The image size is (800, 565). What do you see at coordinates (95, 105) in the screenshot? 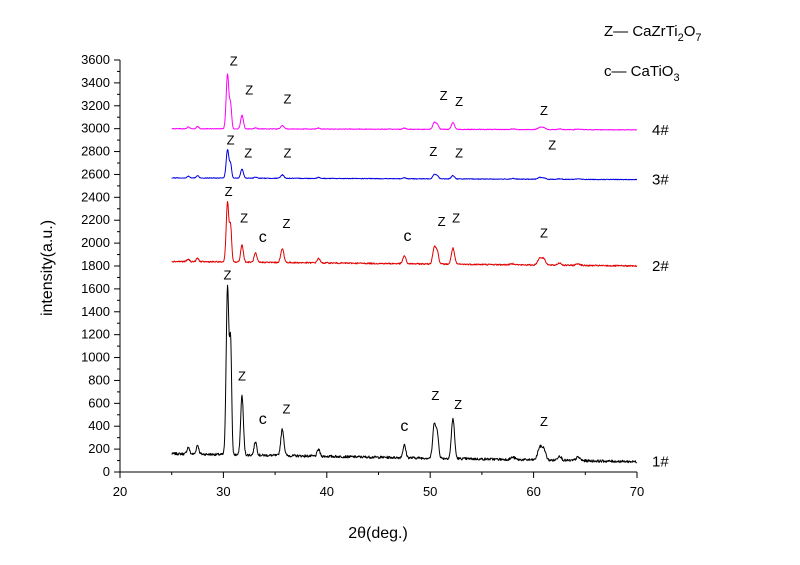
I see `y-tick-label: 3200` at bounding box center [95, 105].